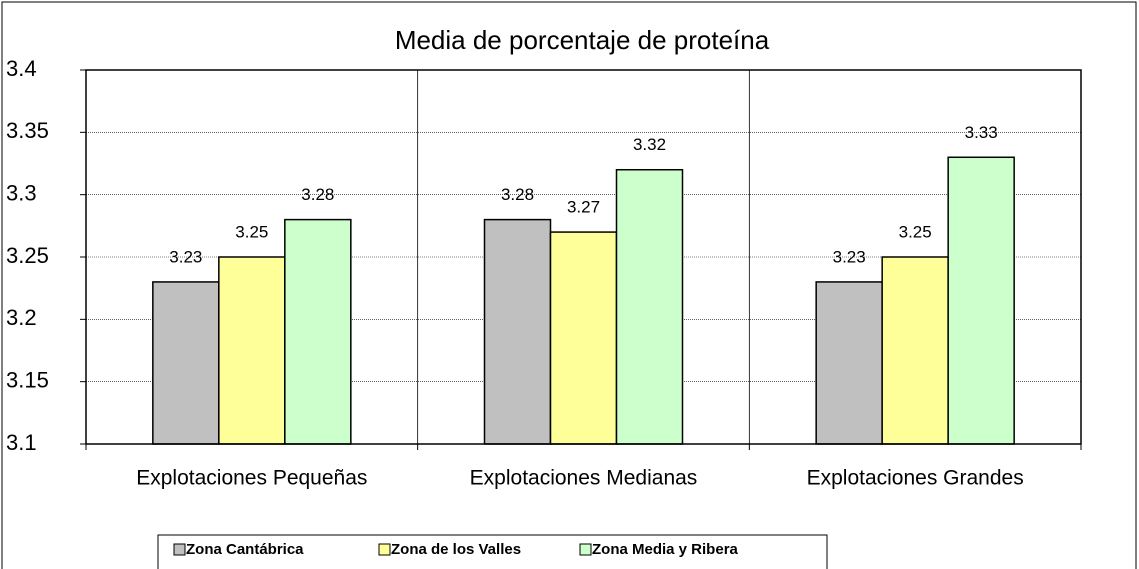 Image resolution: width=1139 pixels, height=569 pixels. What do you see at coordinates (915, 478) in the screenshot?
I see `x-tick-label: Explotaciones Grandes` at bounding box center [915, 478].